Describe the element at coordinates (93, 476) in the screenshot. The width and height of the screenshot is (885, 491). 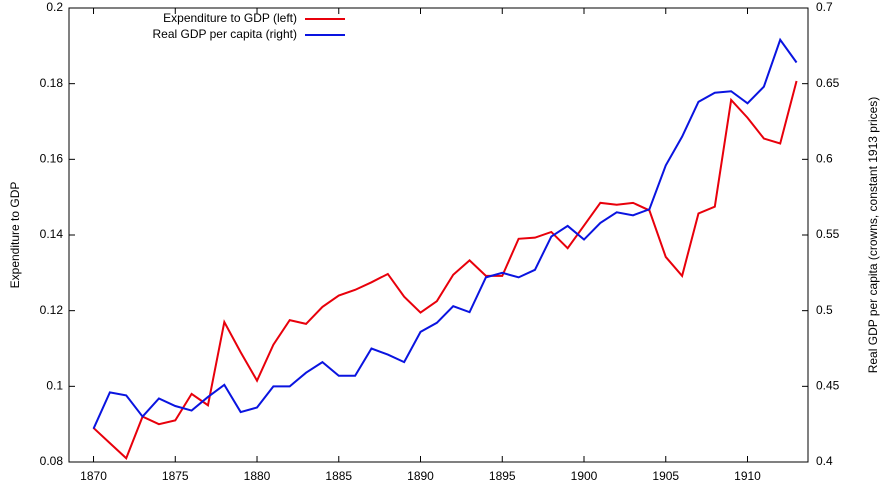
I see `x-tick-label: 1870` at that location.